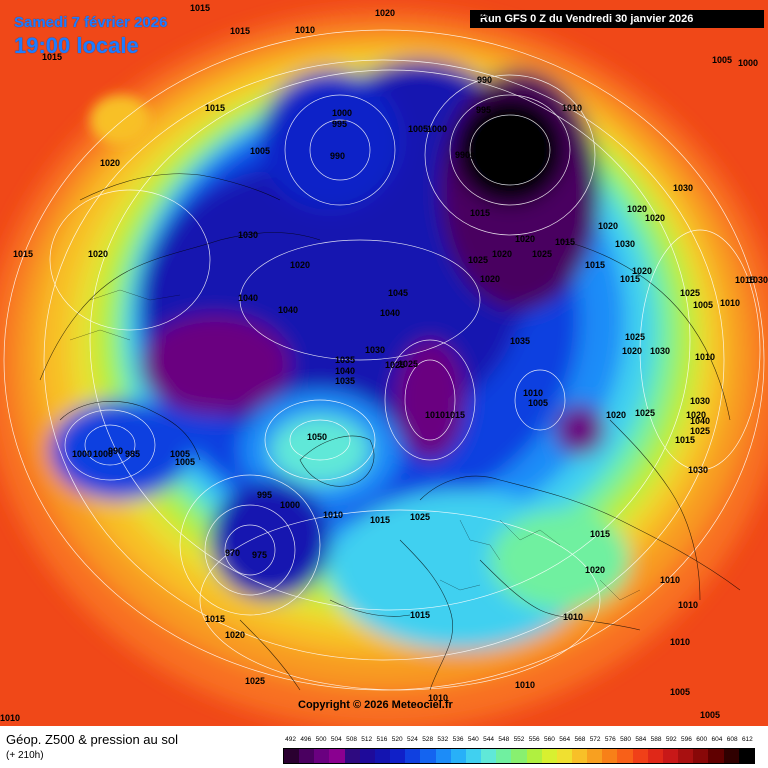 Image resolution: width=768 pixels, height=768 pixels. I want to click on pressure-label: 1045, so click(398, 293).